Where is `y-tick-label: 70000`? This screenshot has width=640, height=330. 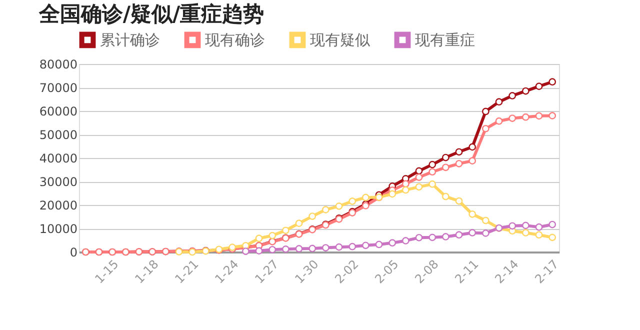
y-tick-label: 70000 is located at coordinates (58, 88).